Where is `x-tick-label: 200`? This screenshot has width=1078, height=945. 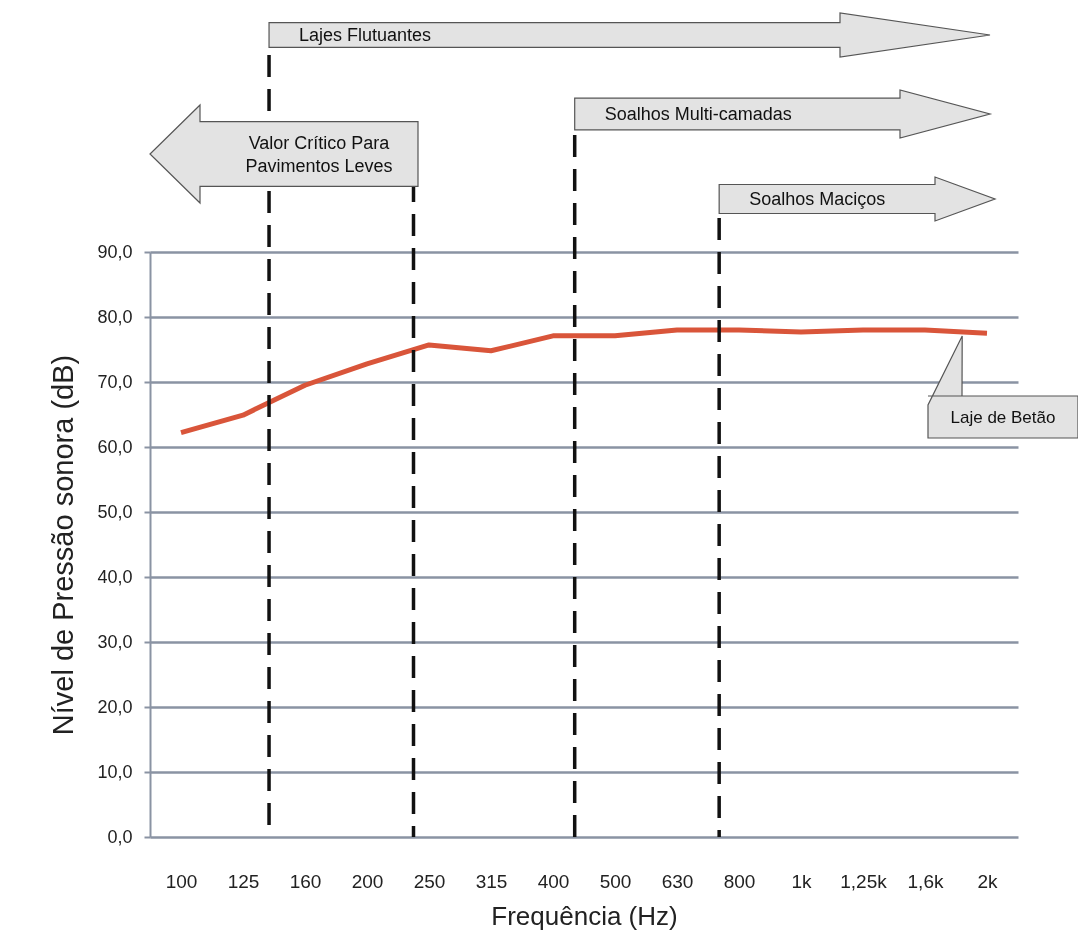 x-tick-label: 200 is located at coordinates (367, 881).